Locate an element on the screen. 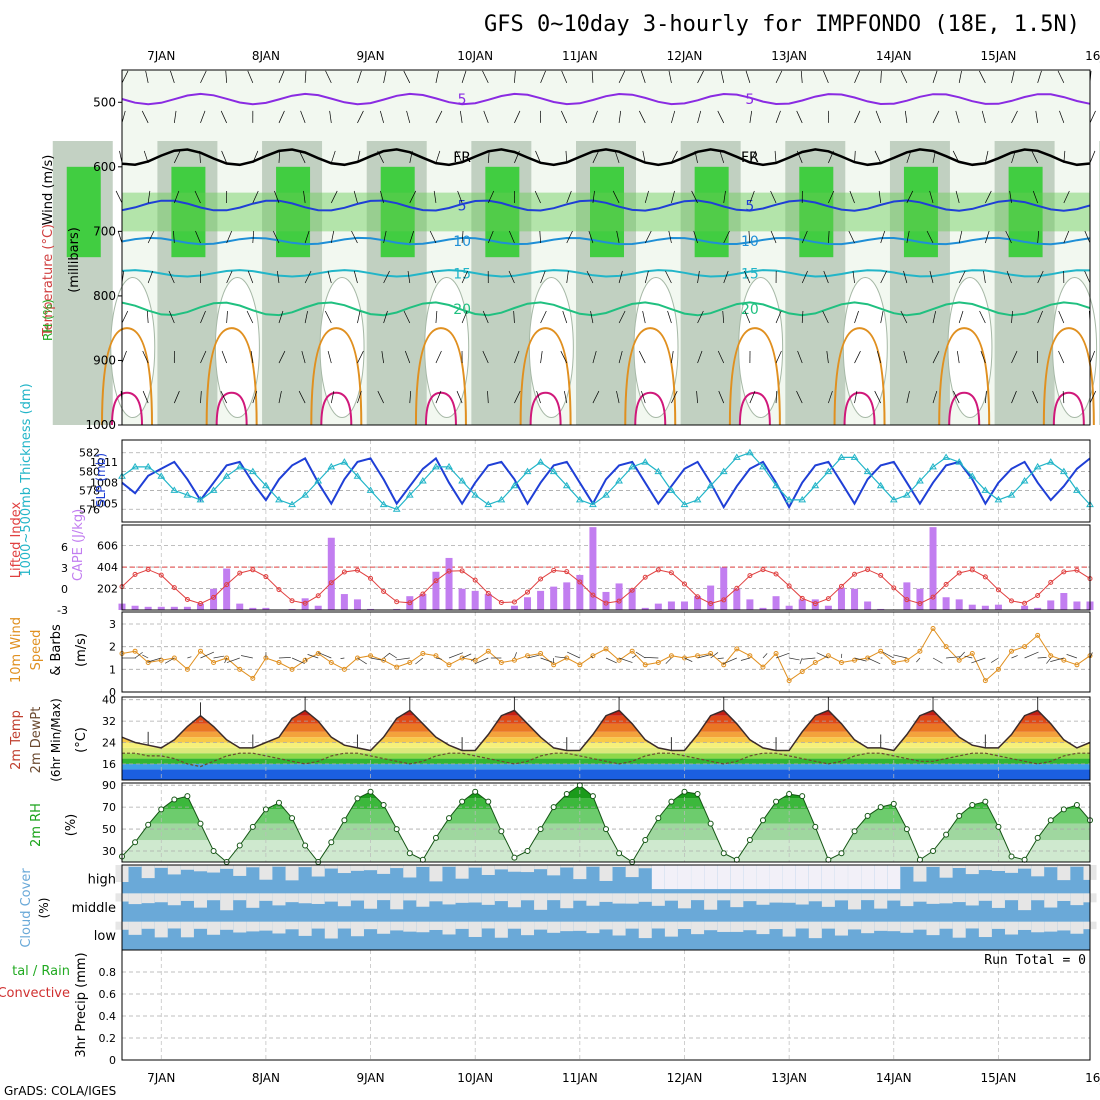  isotherm-label: 5 is located at coordinates (462, 100).